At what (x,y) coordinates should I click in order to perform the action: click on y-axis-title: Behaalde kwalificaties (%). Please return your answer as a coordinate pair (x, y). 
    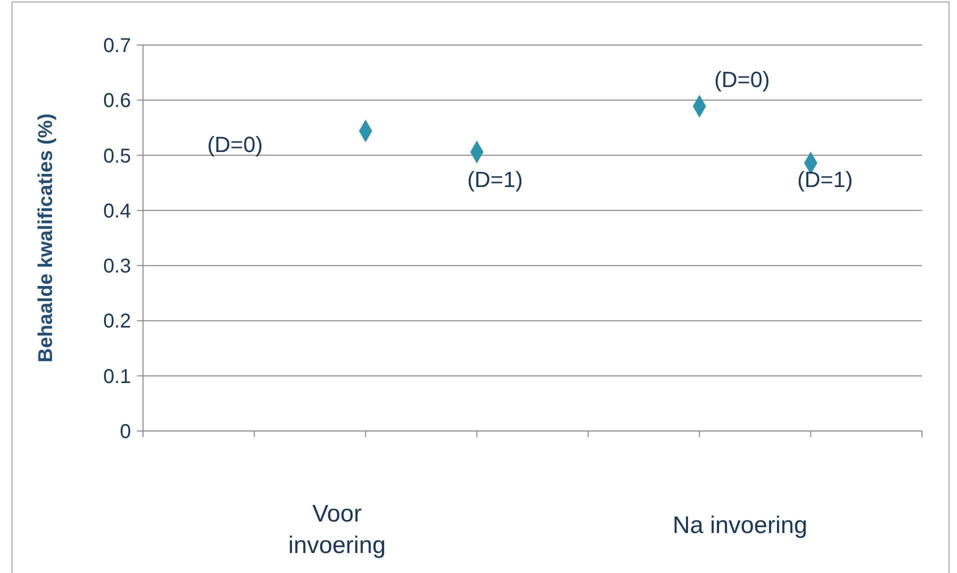
    Looking at the image, I should click on (46, 238).